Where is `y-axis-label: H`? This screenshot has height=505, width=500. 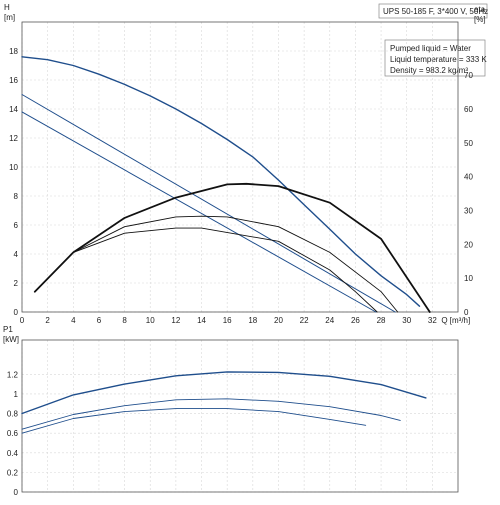
y-axis-label: H is located at coordinates (7, 7).